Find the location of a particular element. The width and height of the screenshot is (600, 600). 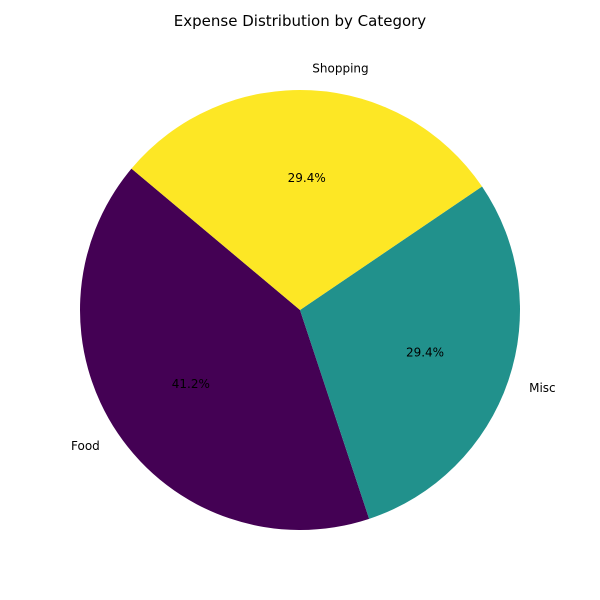

chart-title: Expense Distribution by Category is located at coordinates (300, 21).